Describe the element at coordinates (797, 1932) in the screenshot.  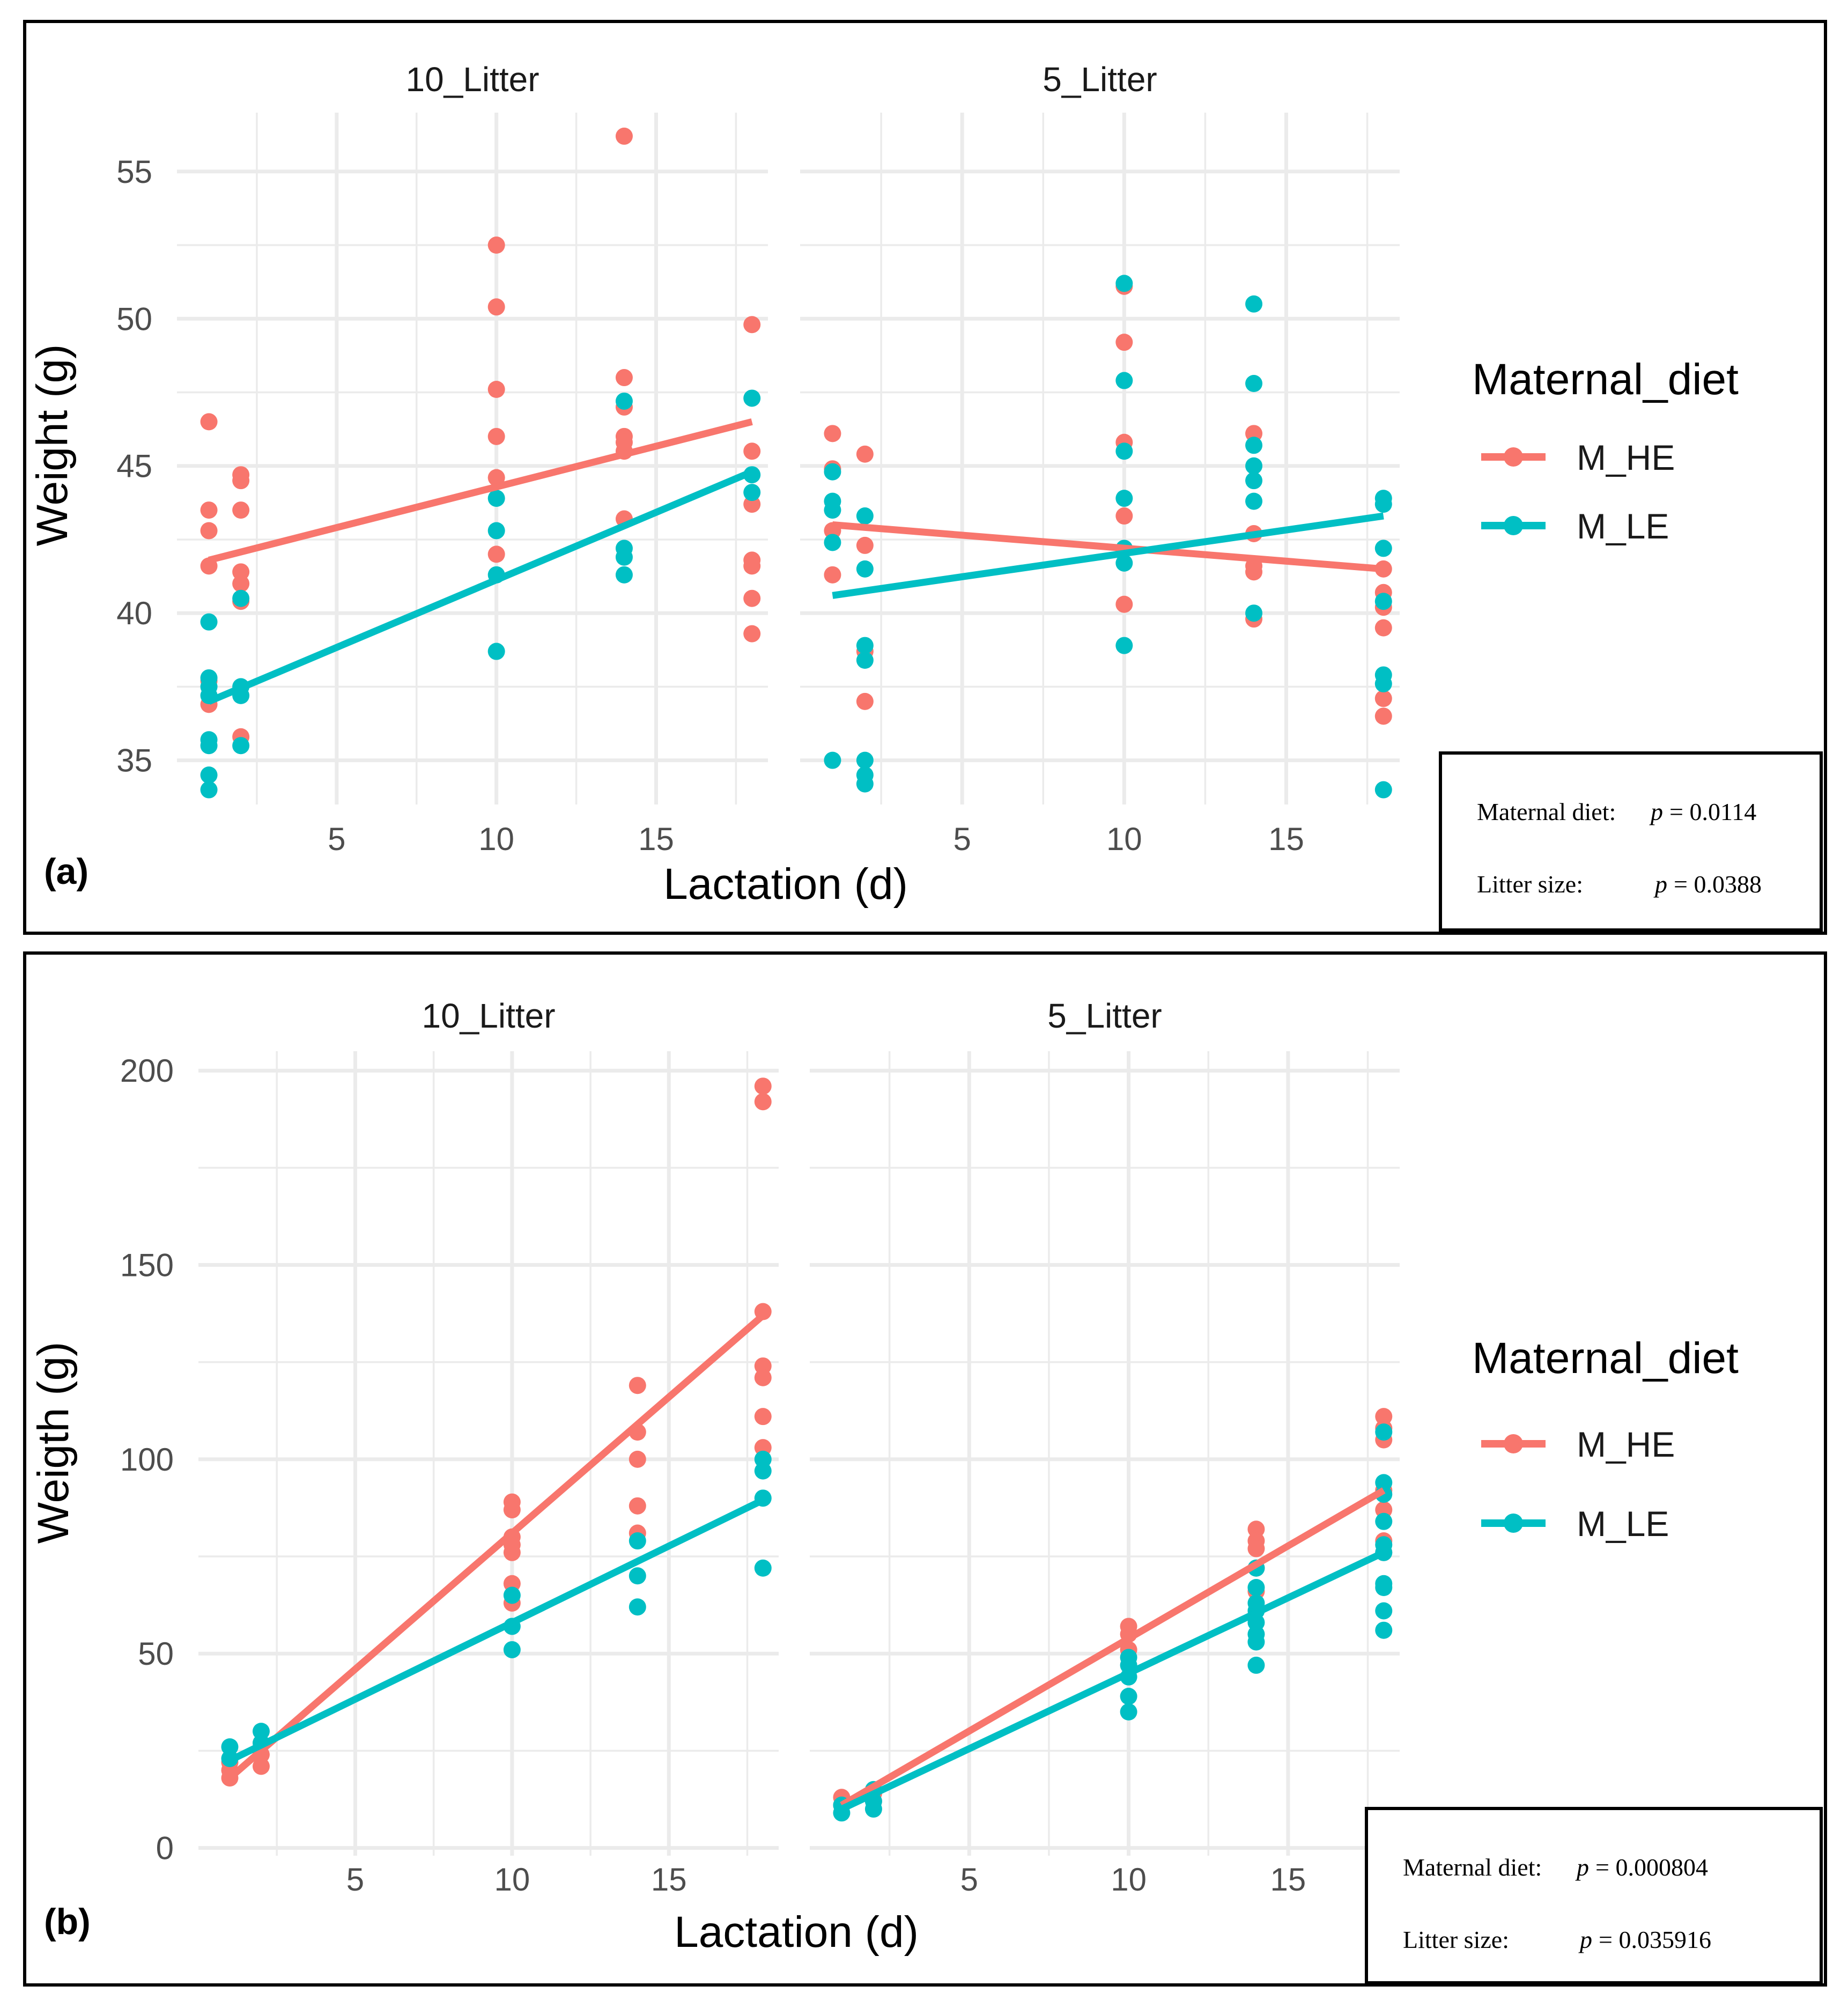
I see `x-axis-label: Lactation (d)` at that location.